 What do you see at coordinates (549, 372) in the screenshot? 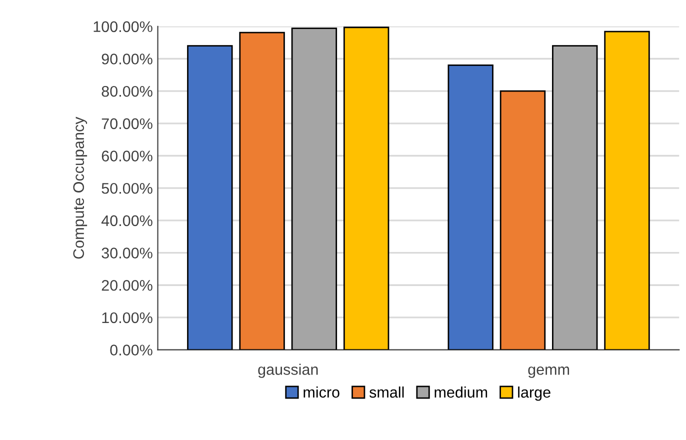
I see `x-tick-label: gemm` at bounding box center [549, 372].